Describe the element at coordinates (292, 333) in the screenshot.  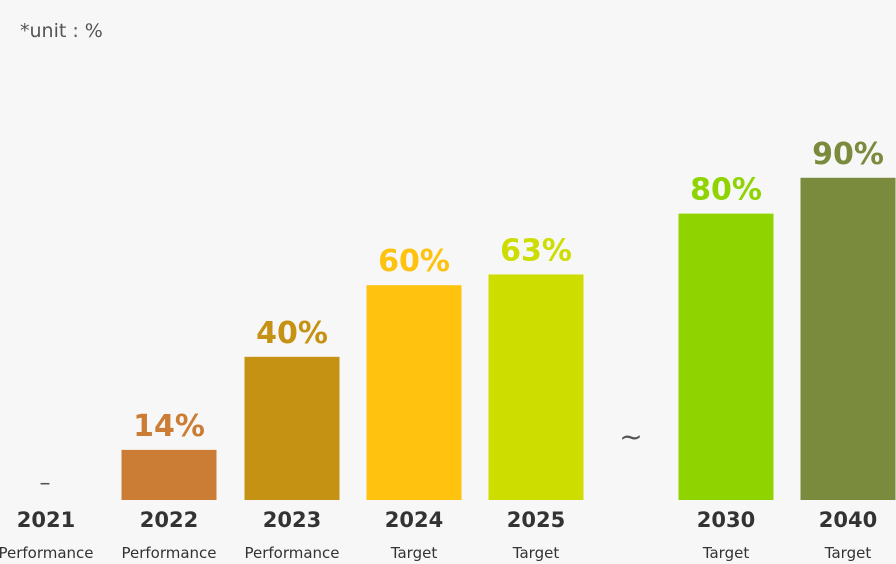
I see `value-label-2023: 40%` at that location.